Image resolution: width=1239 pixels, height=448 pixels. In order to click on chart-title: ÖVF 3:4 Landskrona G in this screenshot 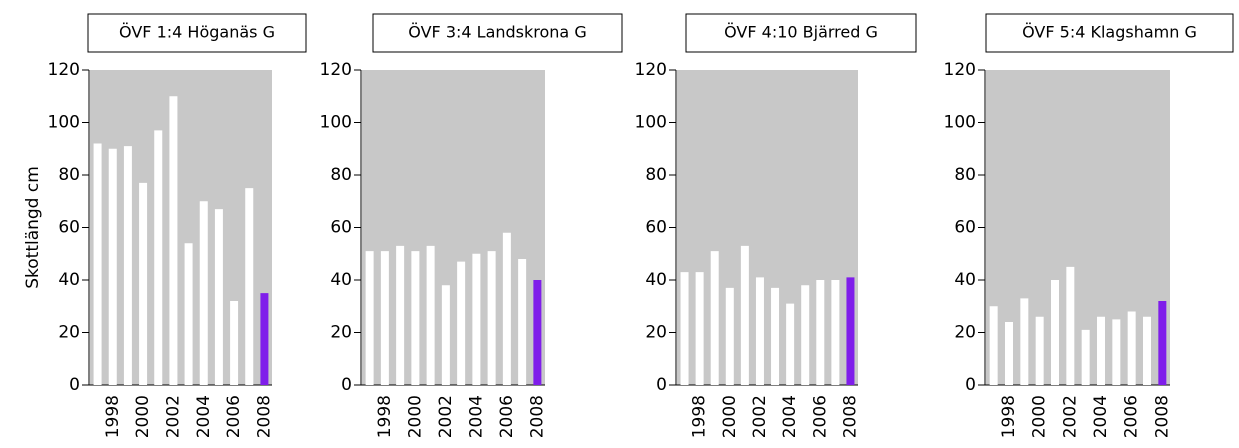, I will do `click(497, 32)`.